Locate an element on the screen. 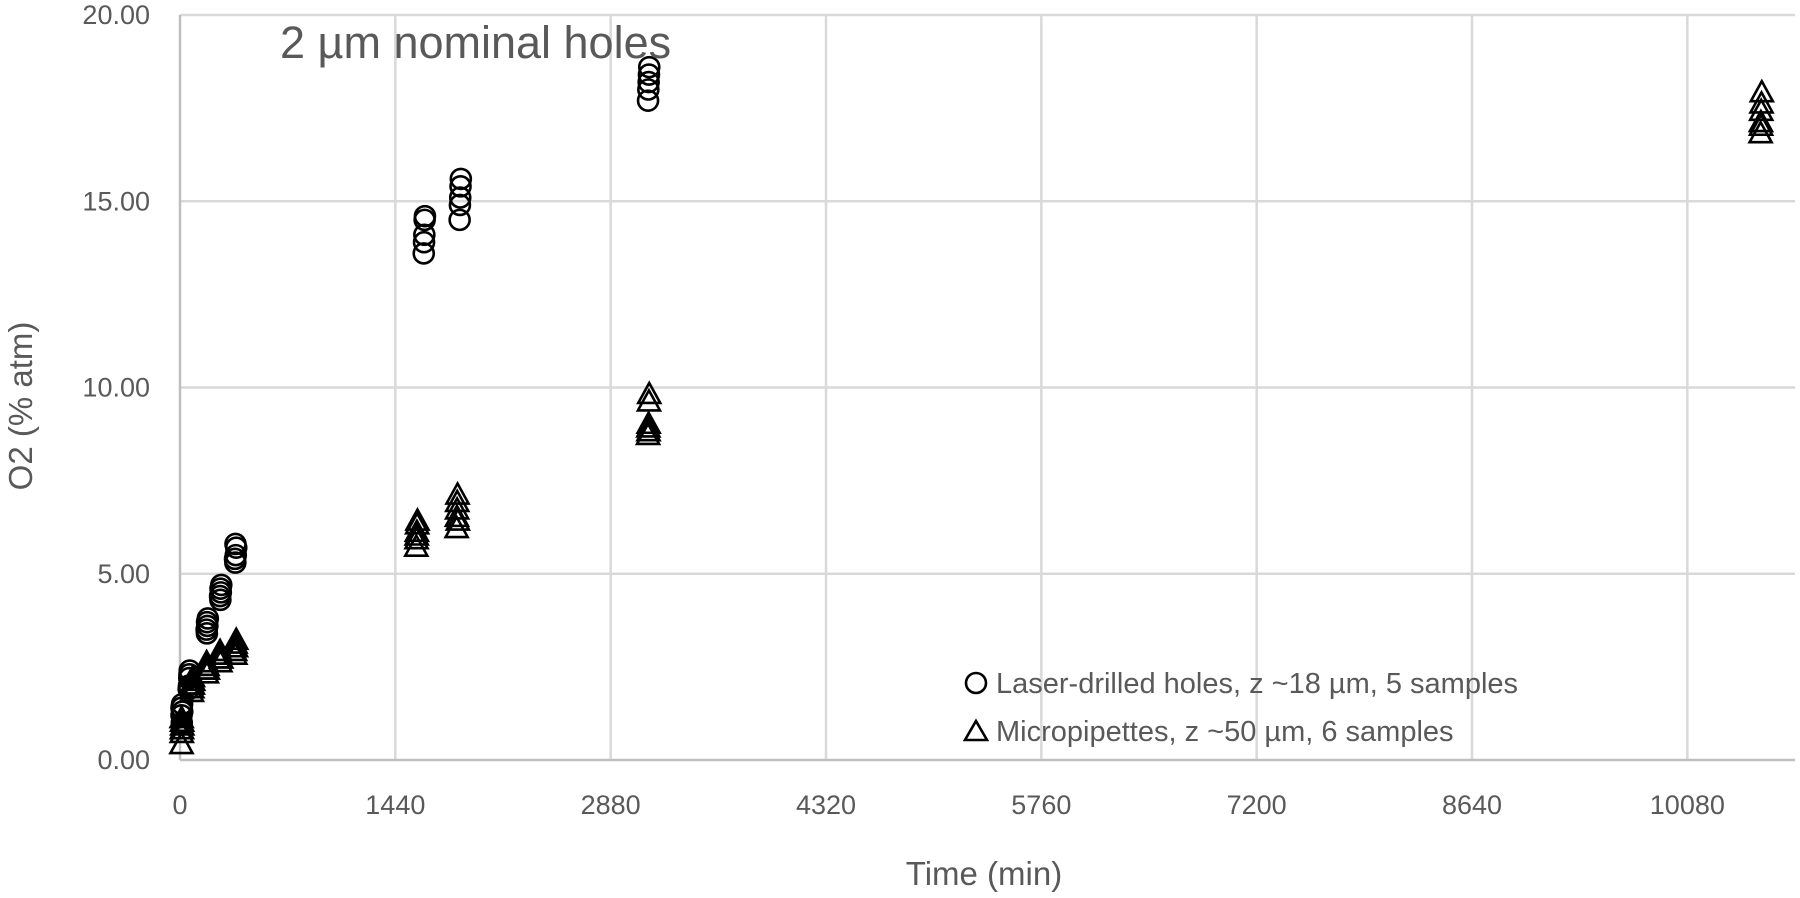 Image resolution: width=1800 pixels, height=898 pixels. legend-item-laser: Laser-drilled holes, z ~18 µm, 5 samples is located at coordinates (1241, 684).